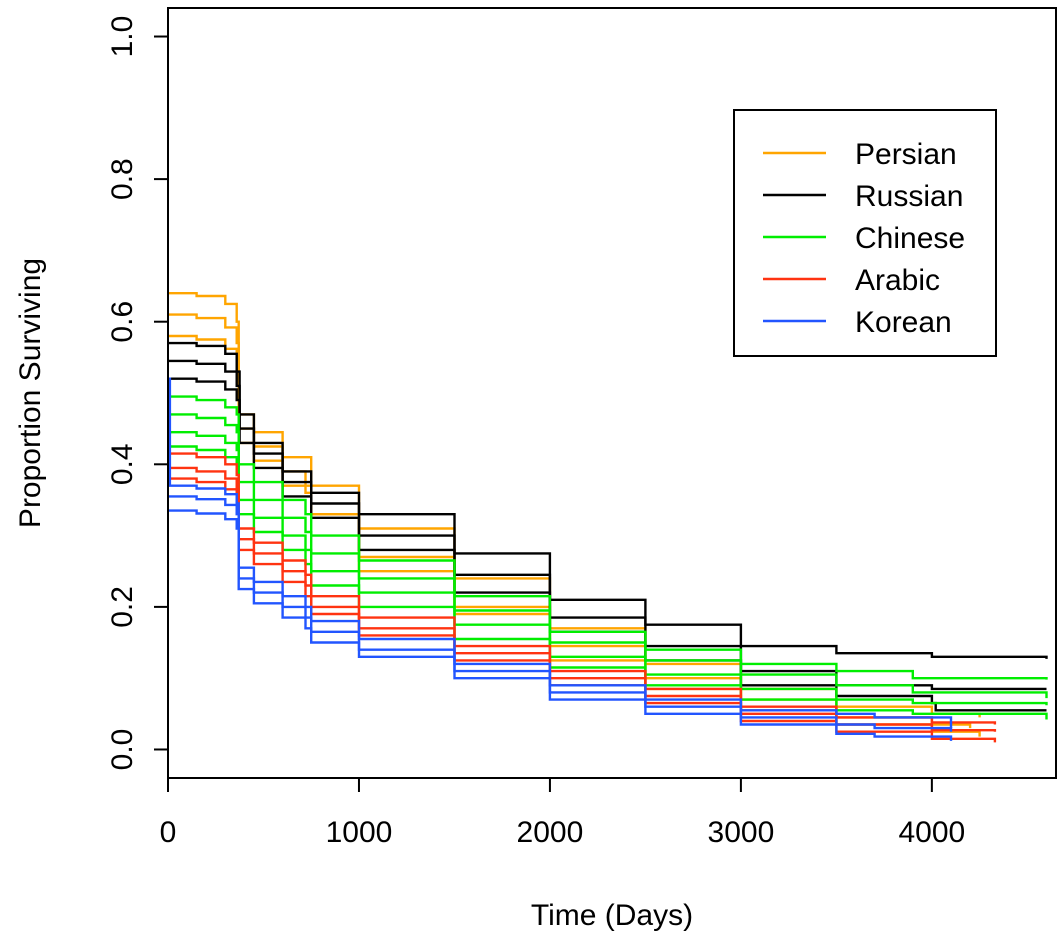  I want to click on y-axis-label: Proportion Surviving, so click(30, 393).